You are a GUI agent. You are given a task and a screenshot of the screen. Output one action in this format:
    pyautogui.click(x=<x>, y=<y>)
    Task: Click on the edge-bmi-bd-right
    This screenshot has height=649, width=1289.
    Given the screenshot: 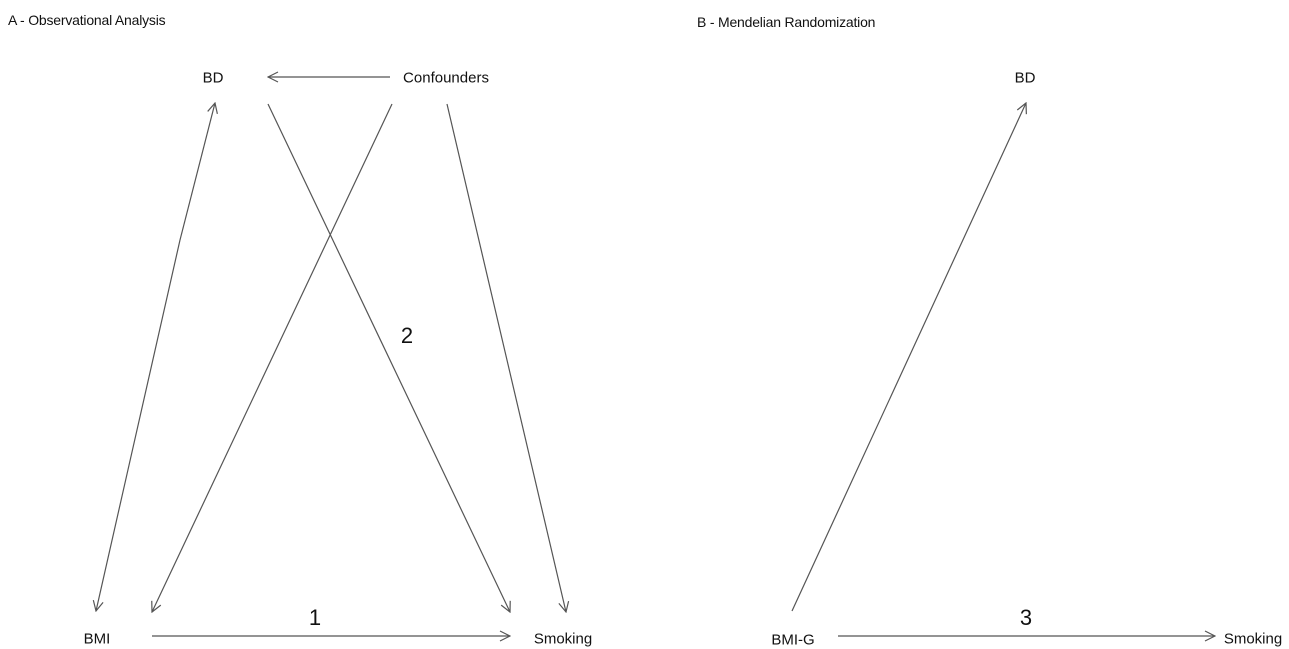 What is the action you would take?
    pyautogui.click(x=138, y=425)
    